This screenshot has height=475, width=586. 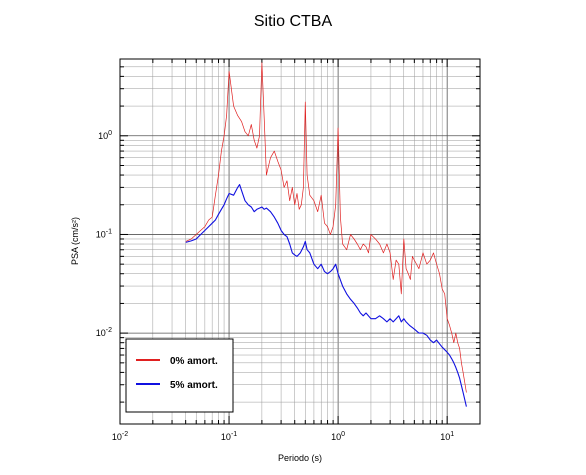 I want to click on y-tick-label: 10⁻¹, so click(x=104, y=233).